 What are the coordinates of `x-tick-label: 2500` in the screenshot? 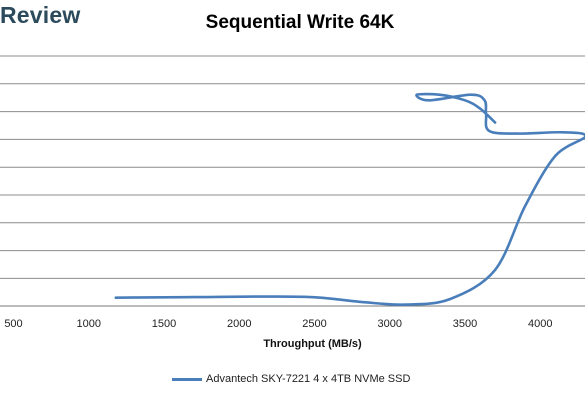 It's located at (314, 324).